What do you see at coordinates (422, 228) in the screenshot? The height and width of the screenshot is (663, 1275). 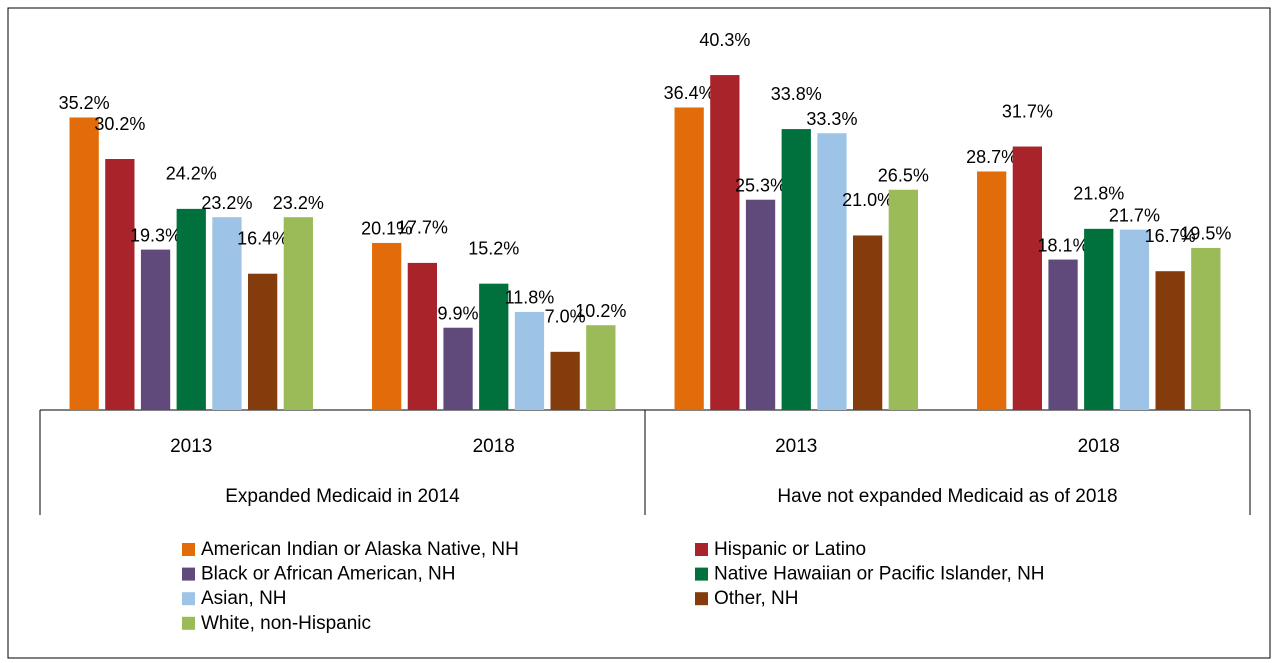 I see `data-label: 17.7%` at bounding box center [422, 228].